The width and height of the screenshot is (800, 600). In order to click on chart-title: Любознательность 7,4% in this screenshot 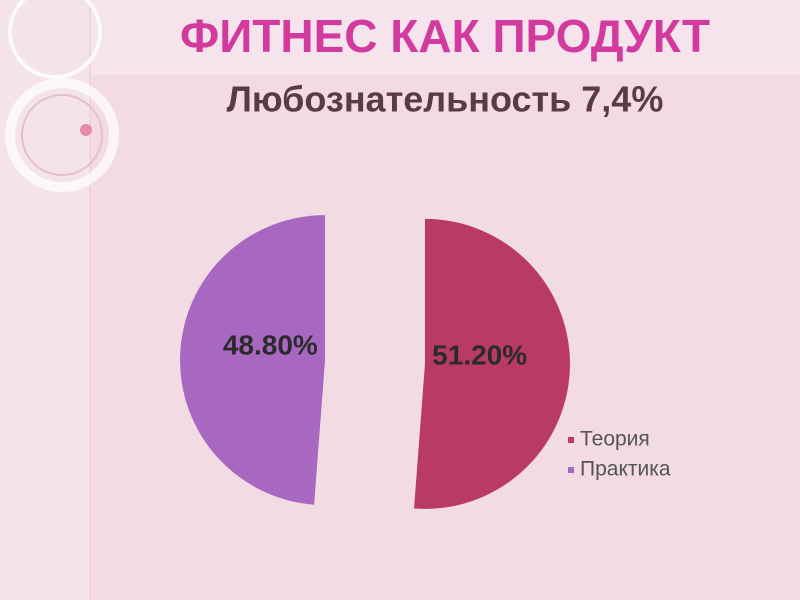, I will do `click(445, 99)`.